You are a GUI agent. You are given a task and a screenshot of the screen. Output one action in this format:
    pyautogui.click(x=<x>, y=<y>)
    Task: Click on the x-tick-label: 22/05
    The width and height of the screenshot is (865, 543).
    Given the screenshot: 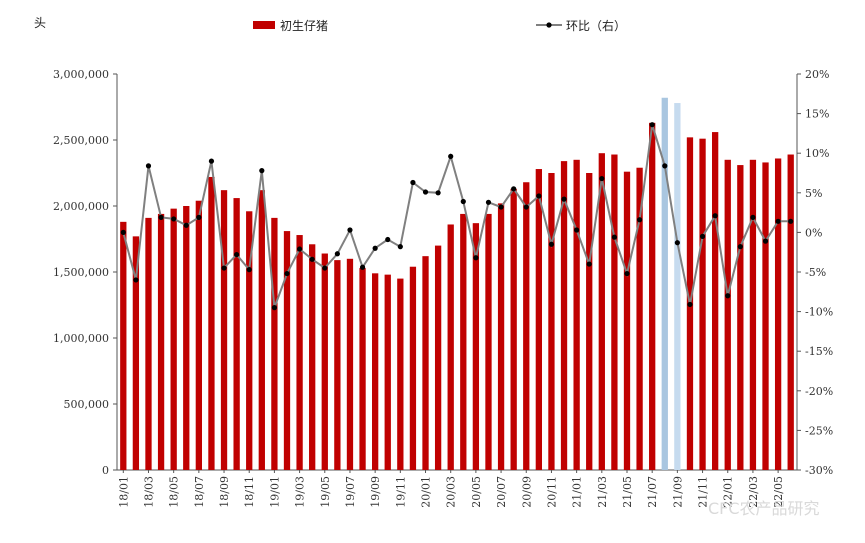 What is the action you would take?
    pyautogui.click(x=778, y=492)
    